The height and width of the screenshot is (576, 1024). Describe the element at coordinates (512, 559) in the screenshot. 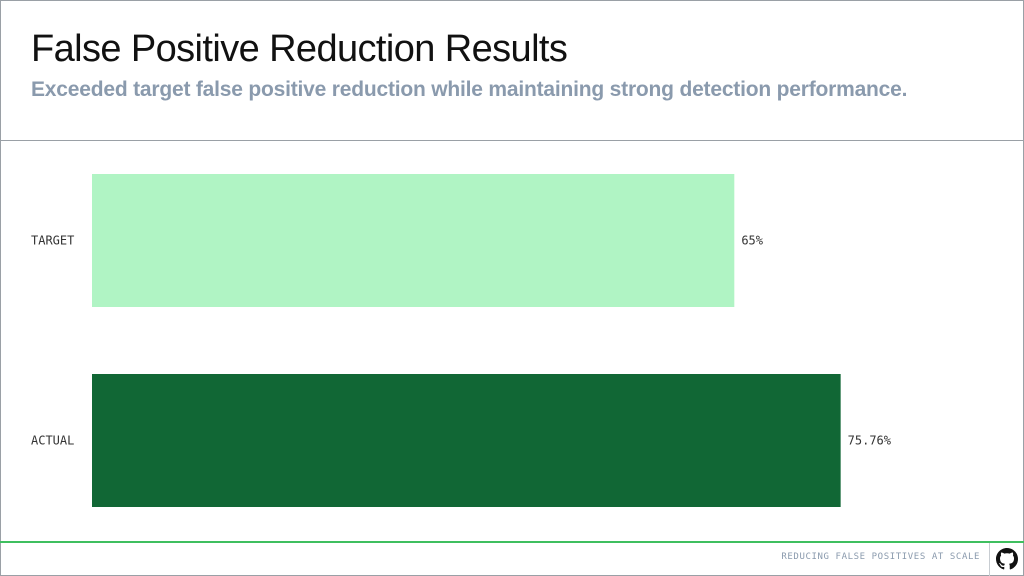

I see `footer: REDUCING FALSE POSITIVES AT SCALE` at that location.